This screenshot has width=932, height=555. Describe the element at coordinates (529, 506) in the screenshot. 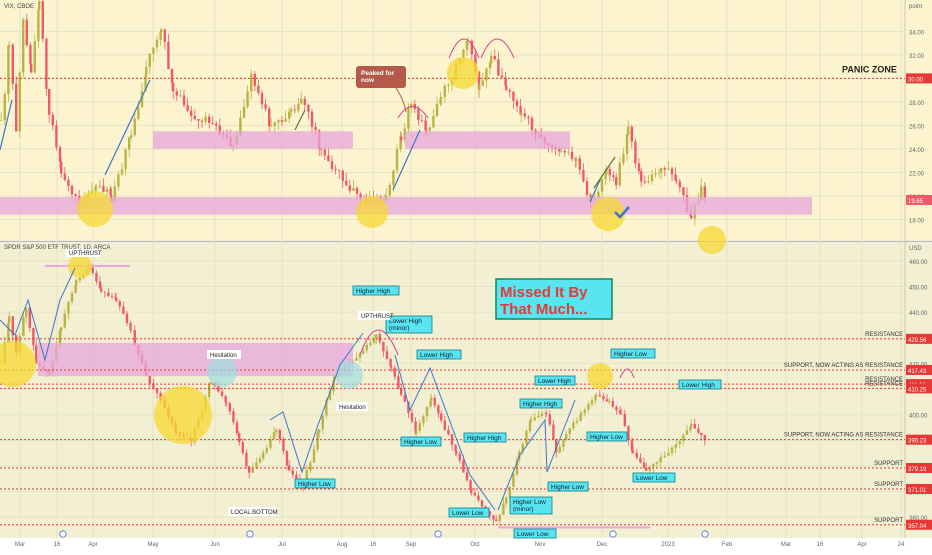

I see `swing-label-text: Higher Low (minor)` at that location.